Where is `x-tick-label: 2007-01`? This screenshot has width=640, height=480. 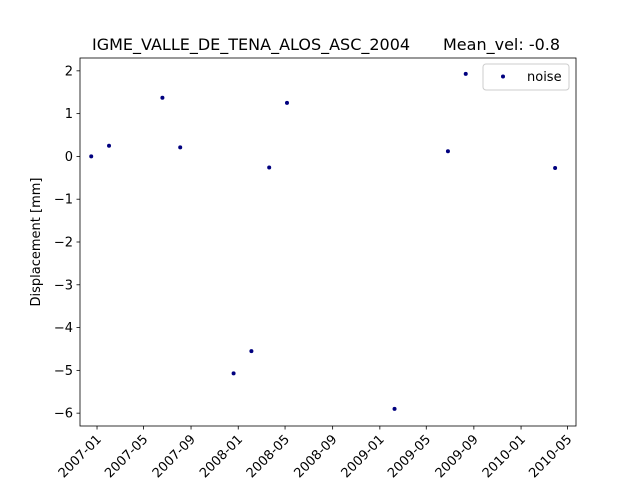 x-tick-label: 2007-01 is located at coordinates (80, 456).